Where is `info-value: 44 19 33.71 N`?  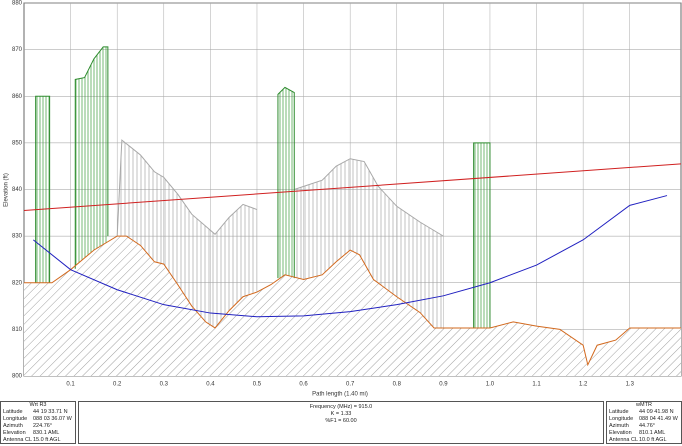
info-value: 44 19 33.71 N is located at coordinates (50, 412).